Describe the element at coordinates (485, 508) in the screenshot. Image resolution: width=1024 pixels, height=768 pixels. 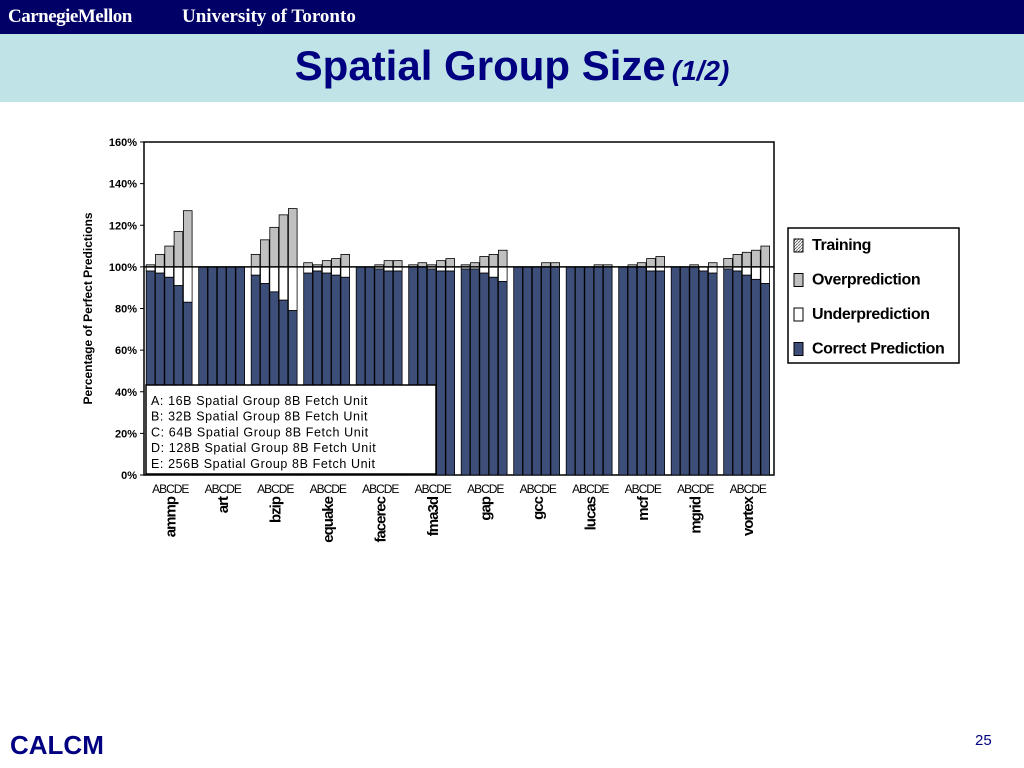
I see `category-label: gap` at that location.